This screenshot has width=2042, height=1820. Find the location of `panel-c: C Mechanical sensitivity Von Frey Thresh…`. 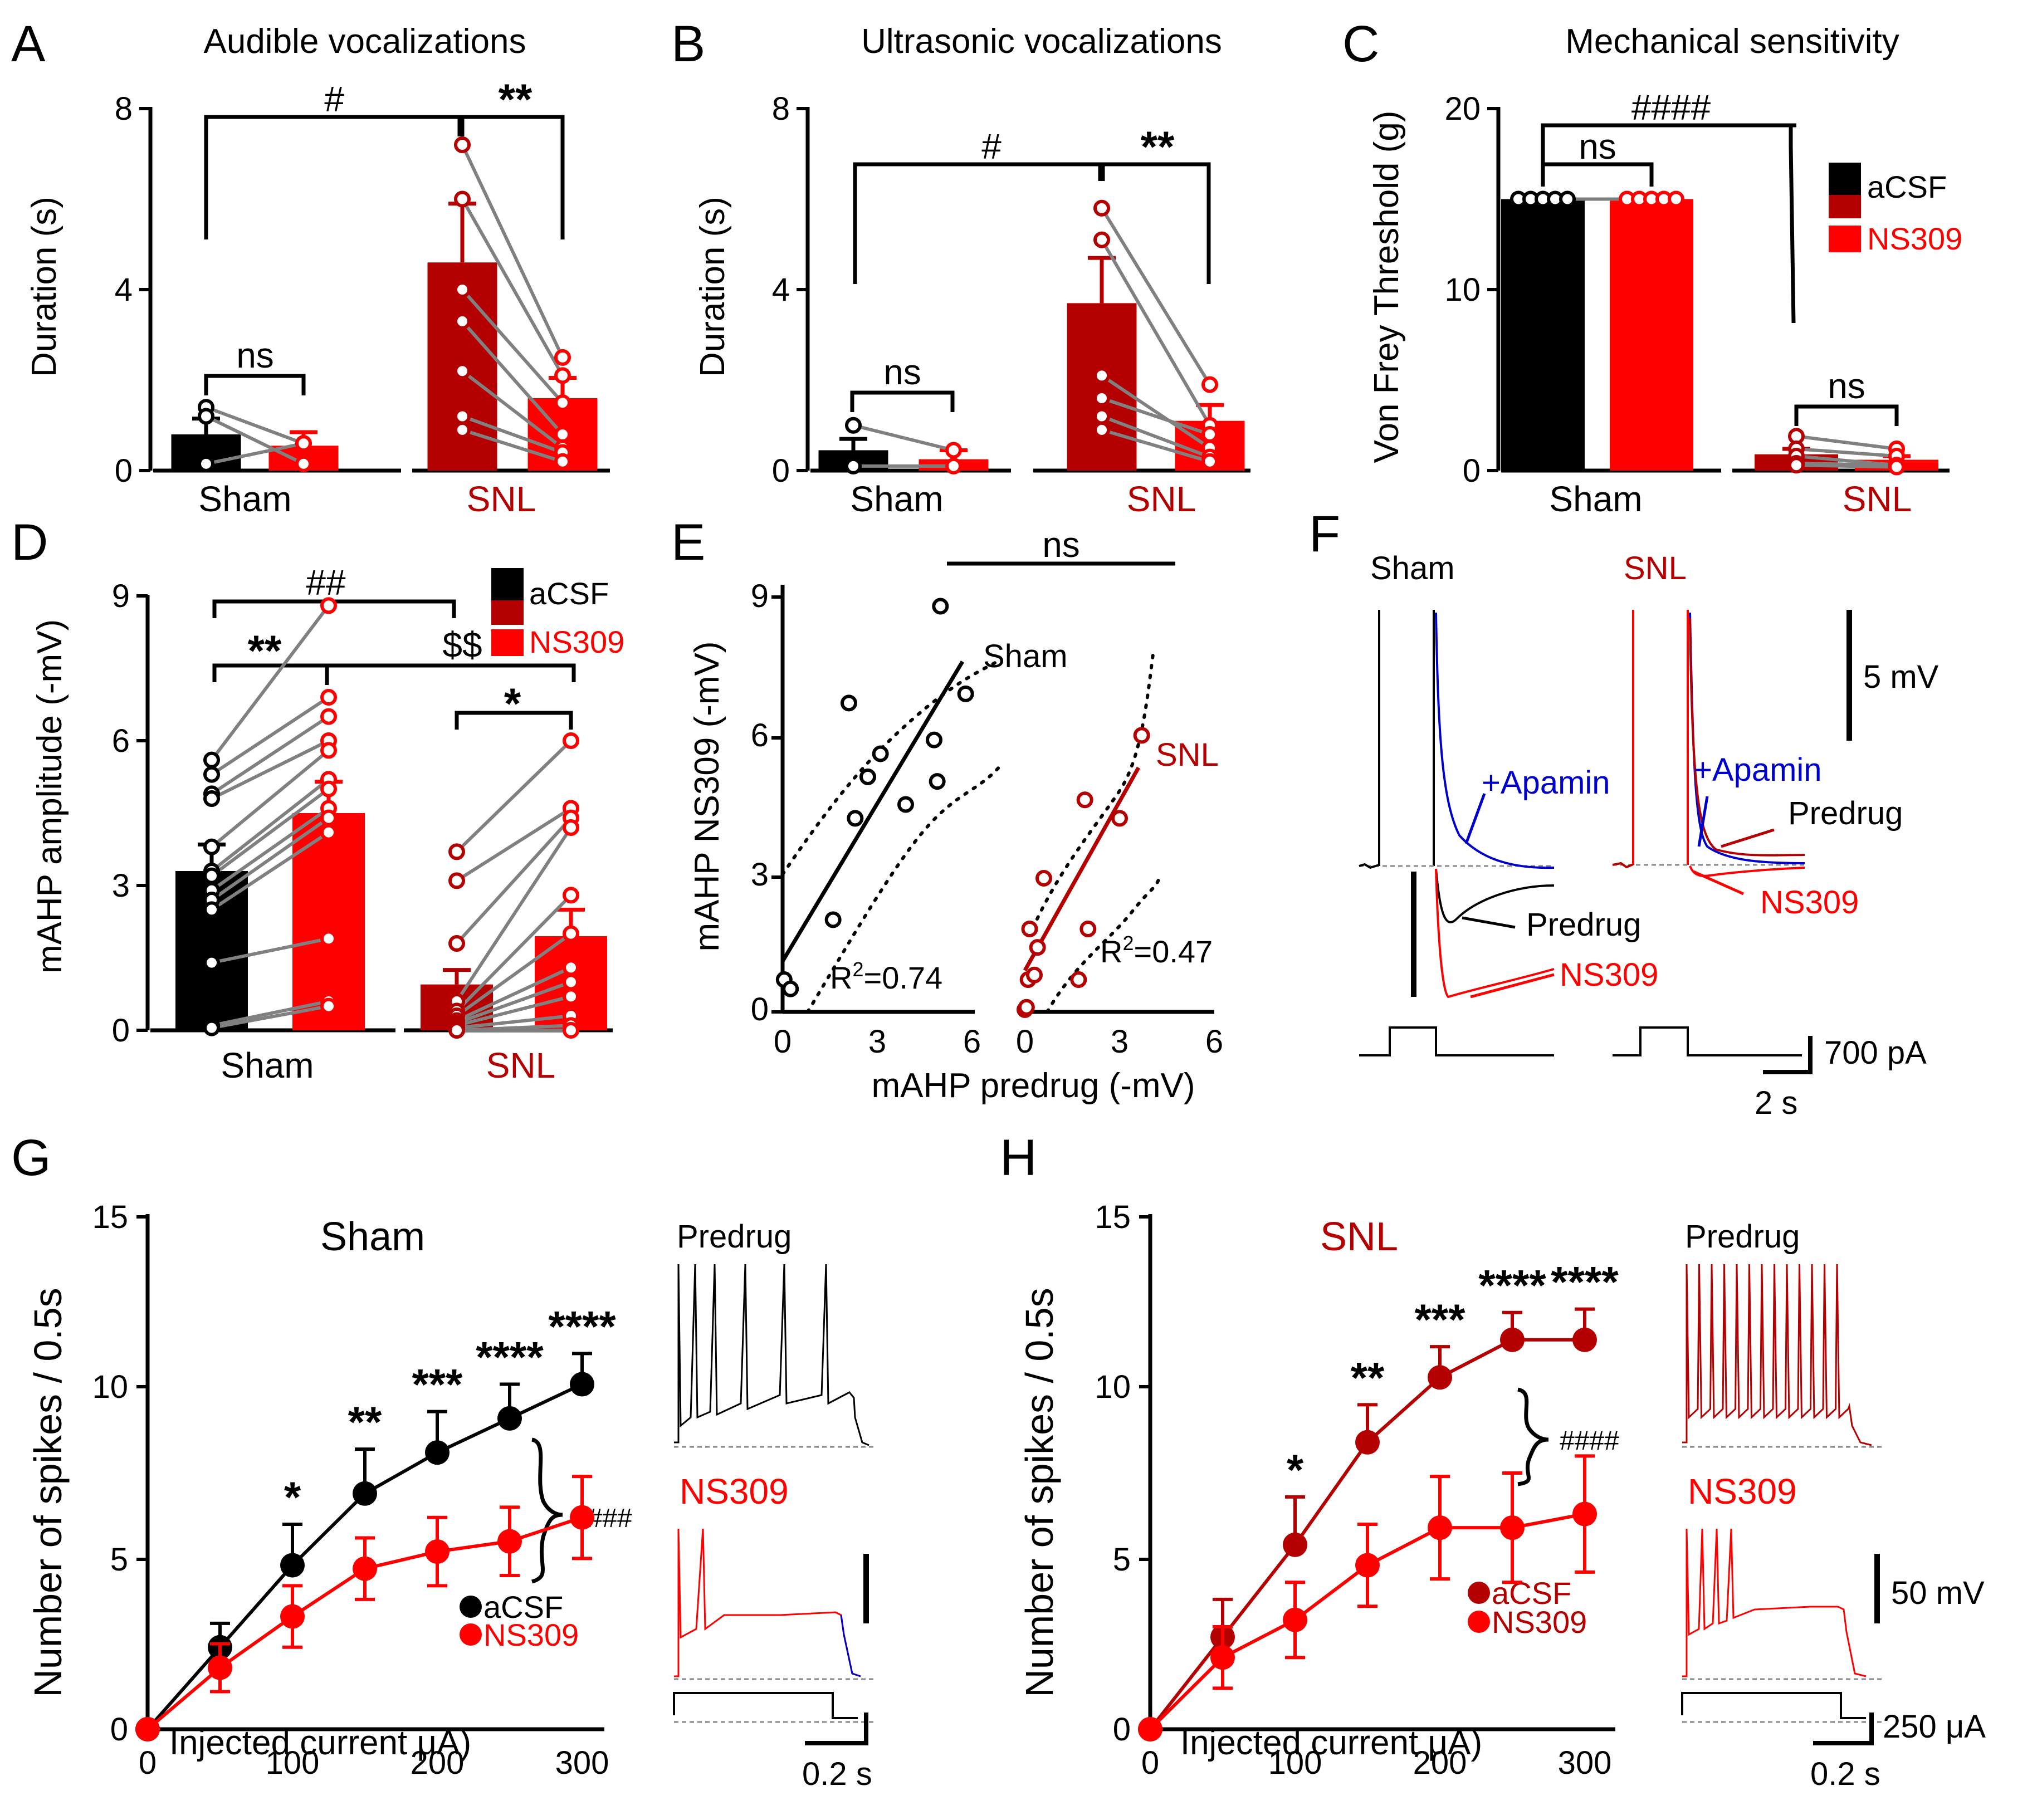

panel-c: C Mechanical sensitivity Von Frey Thresh… is located at coordinates (1652, 267).